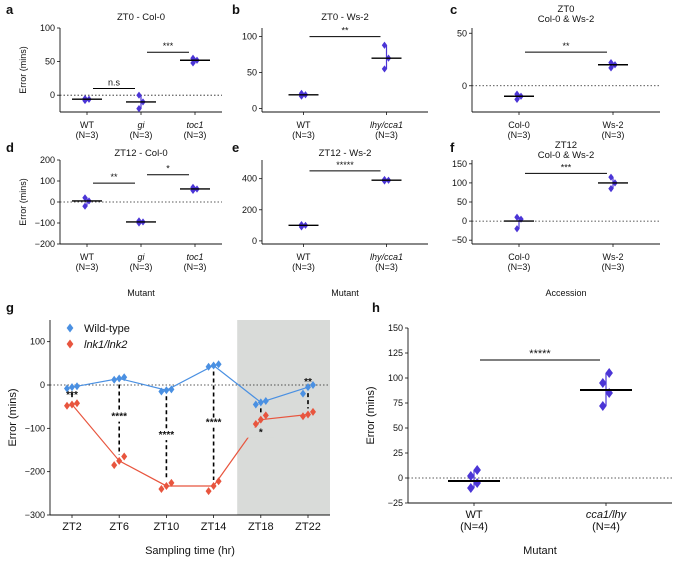  Describe the element at coordinates (261, 527) in the screenshot. I see `x-tick-label: ZT18` at that location.